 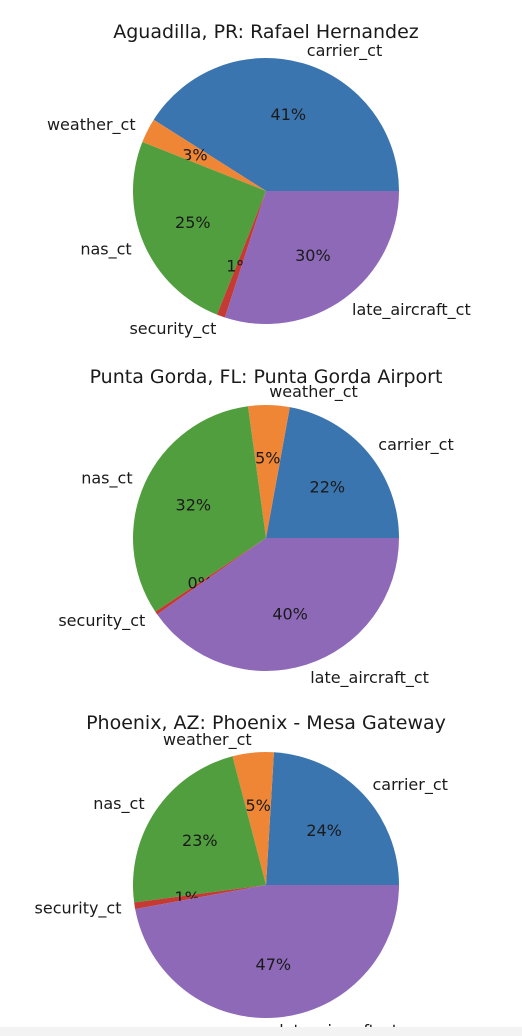 What do you see at coordinates (194, 505) in the screenshot?
I see `percent-label-nas-ct: 32%` at bounding box center [194, 505].